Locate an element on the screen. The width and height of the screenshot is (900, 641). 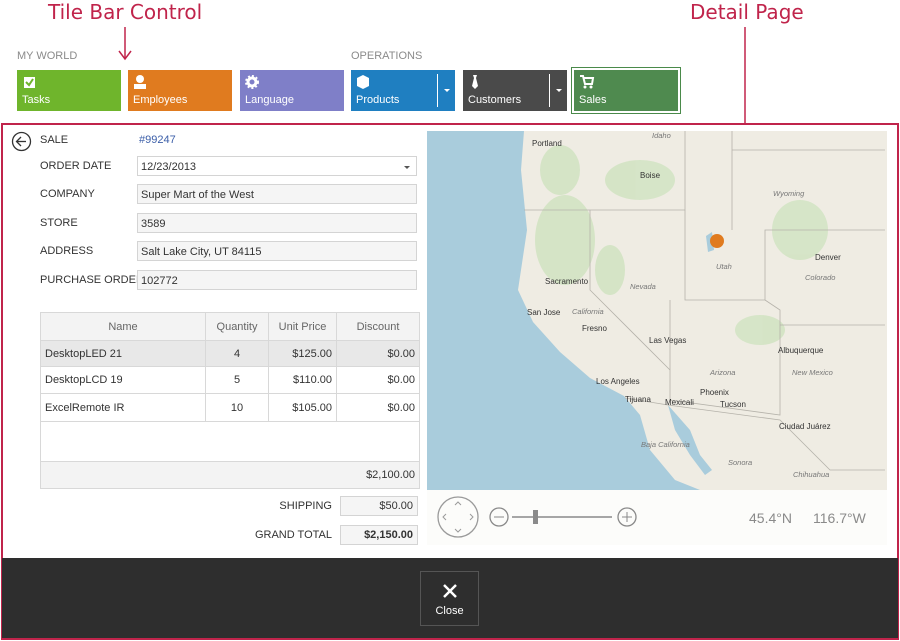
cell: $125.00 is located at coordinates (302, 353).